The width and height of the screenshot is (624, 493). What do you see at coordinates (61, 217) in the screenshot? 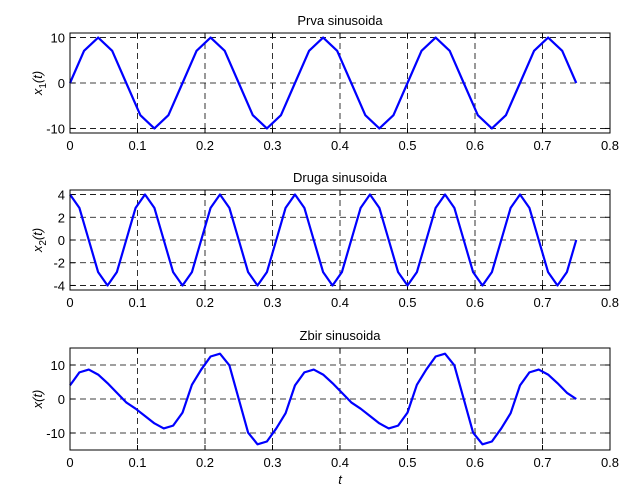
I see `y-tick-label: 2` at bounding box center [61, 217].